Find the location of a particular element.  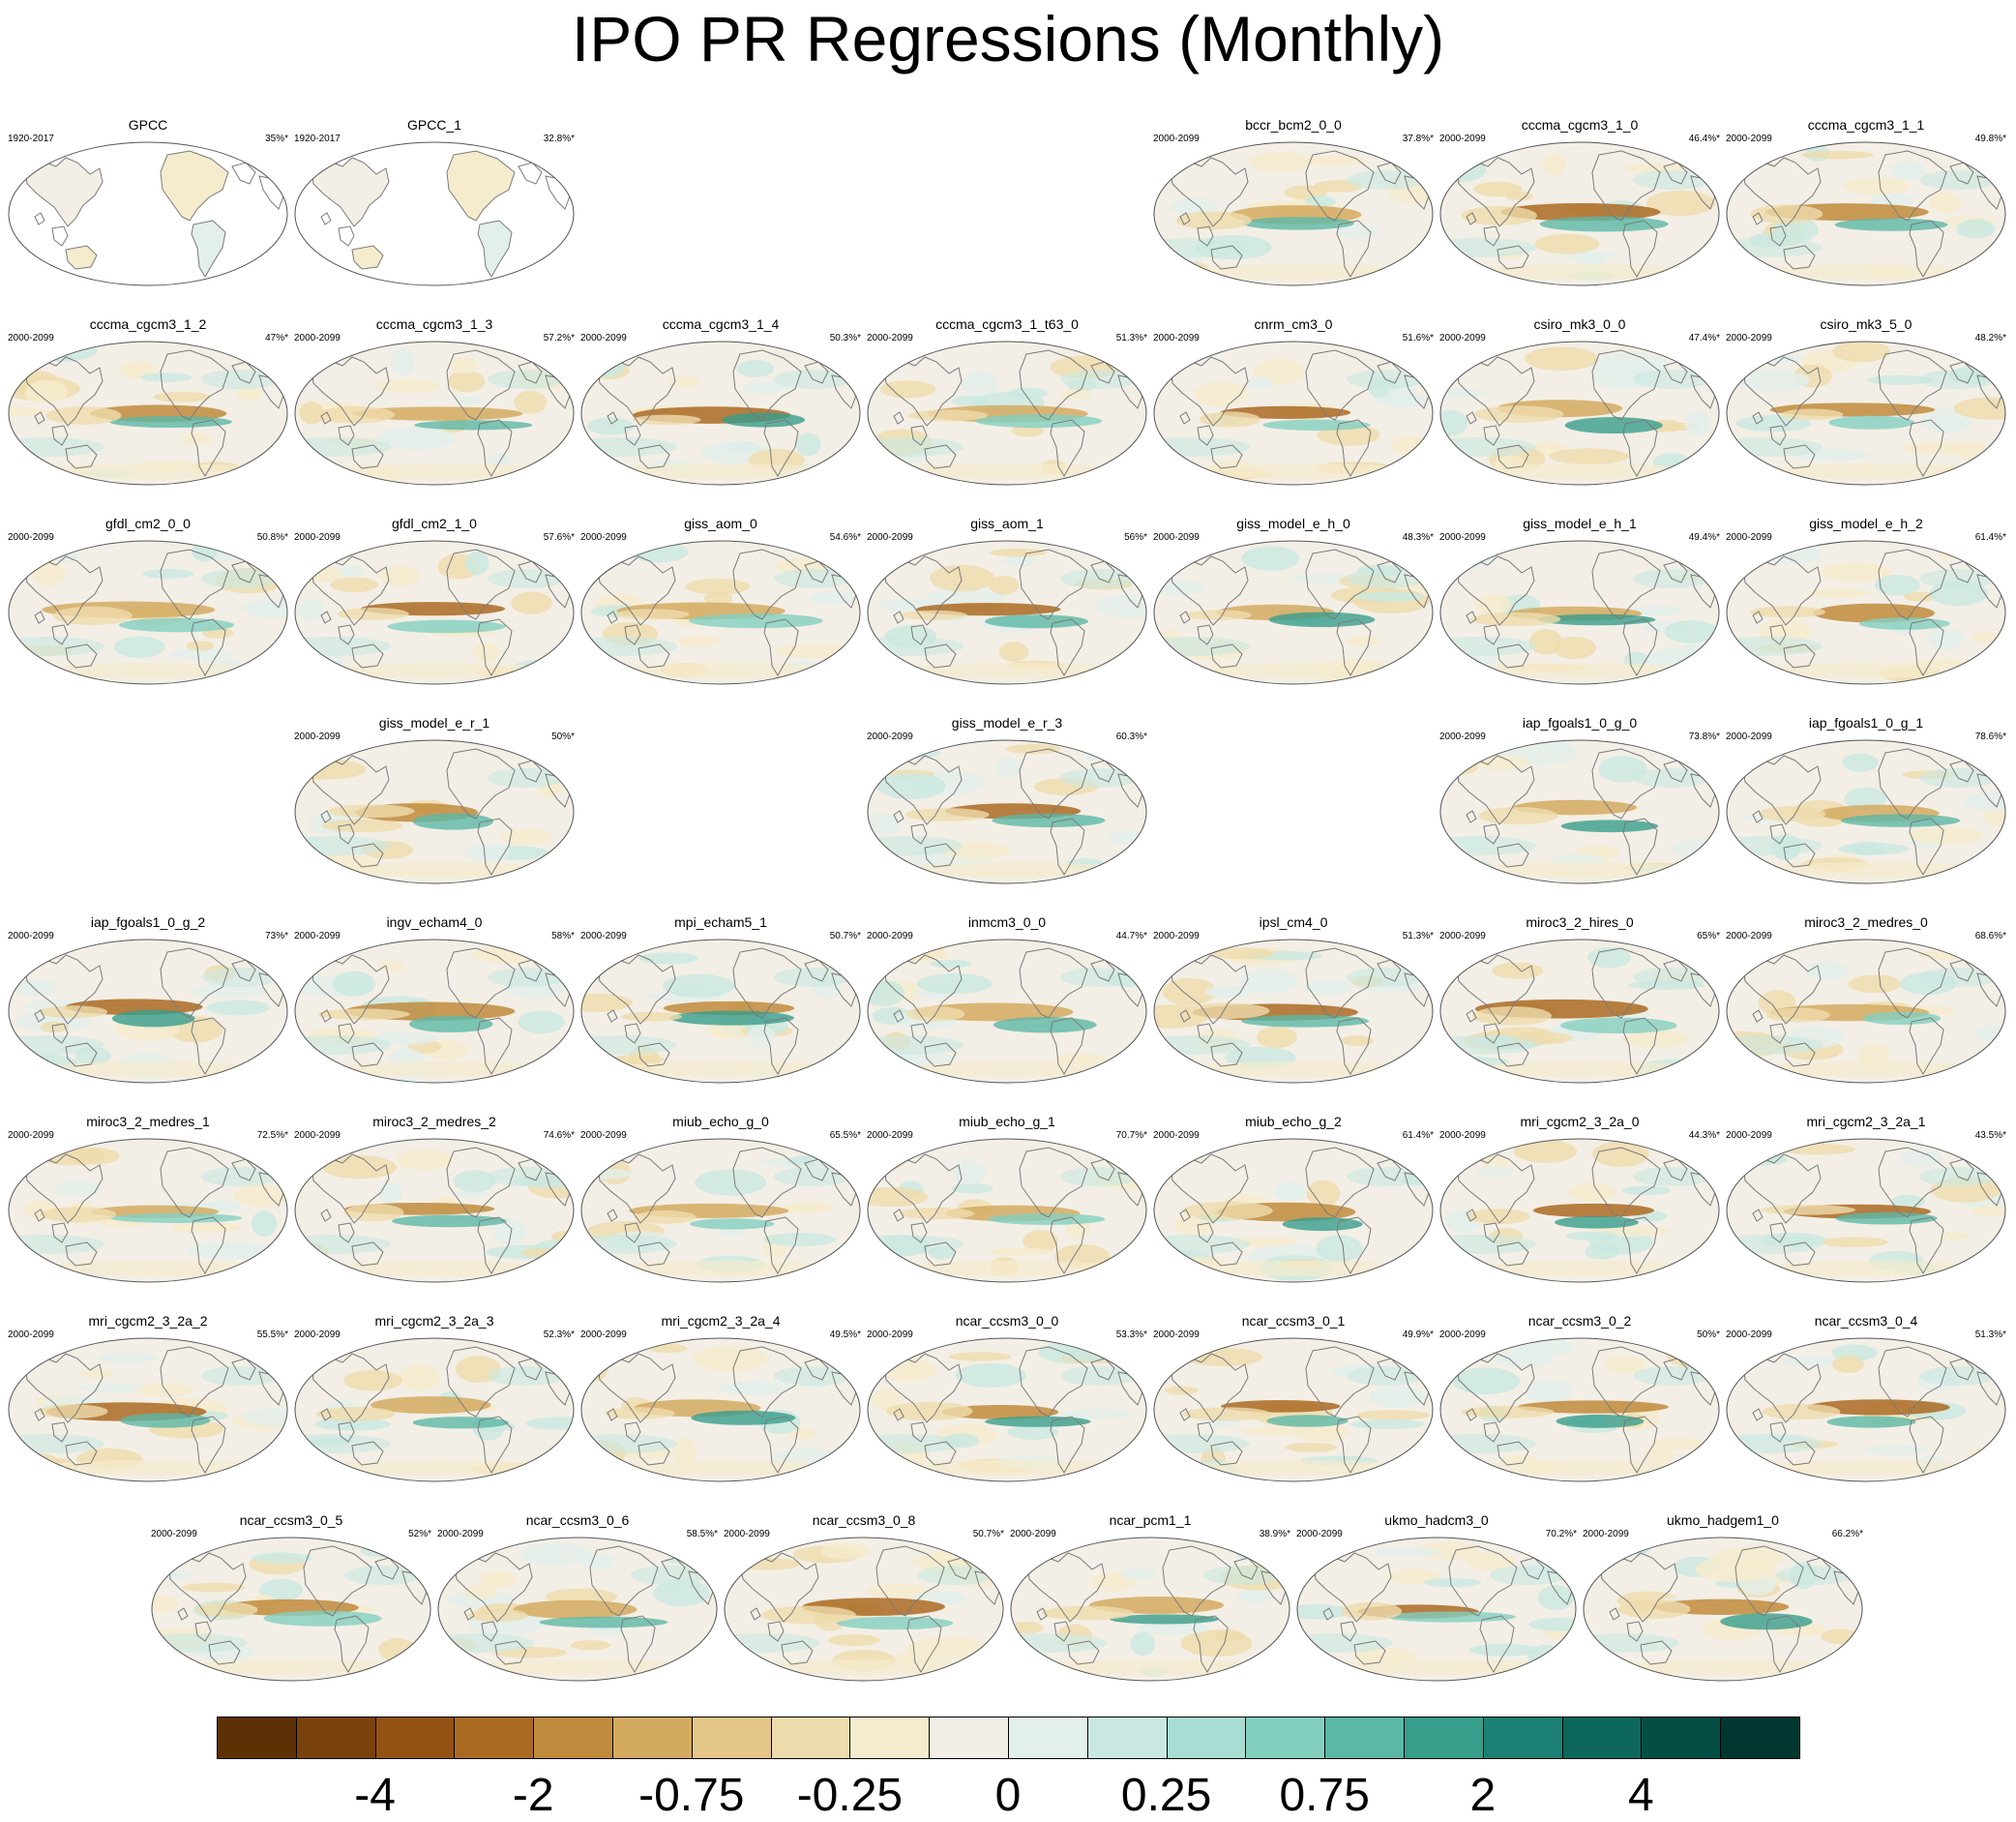

map-panel: mri_cgcm2_3_2a_4 2000-2099 49.5%* is located at coordinates (720, 1397).